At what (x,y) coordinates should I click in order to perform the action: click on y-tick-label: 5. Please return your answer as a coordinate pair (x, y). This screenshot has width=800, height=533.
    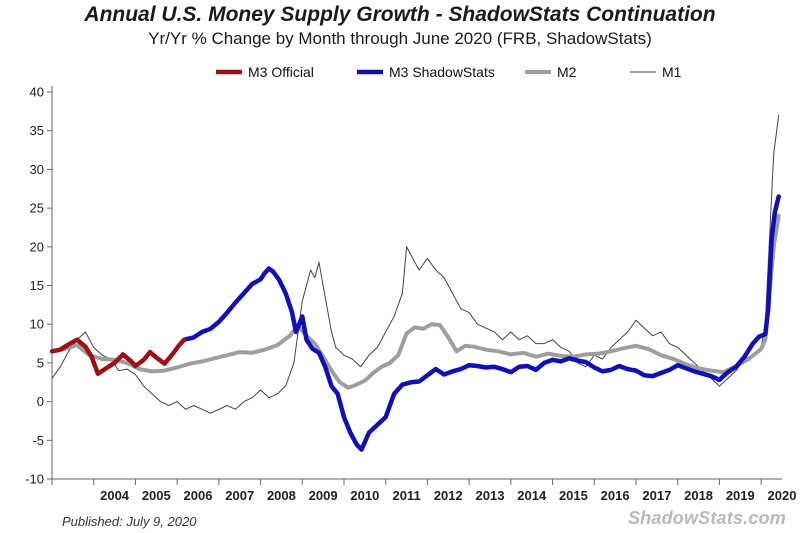
    Looking at the image, I should click on (40, 362).